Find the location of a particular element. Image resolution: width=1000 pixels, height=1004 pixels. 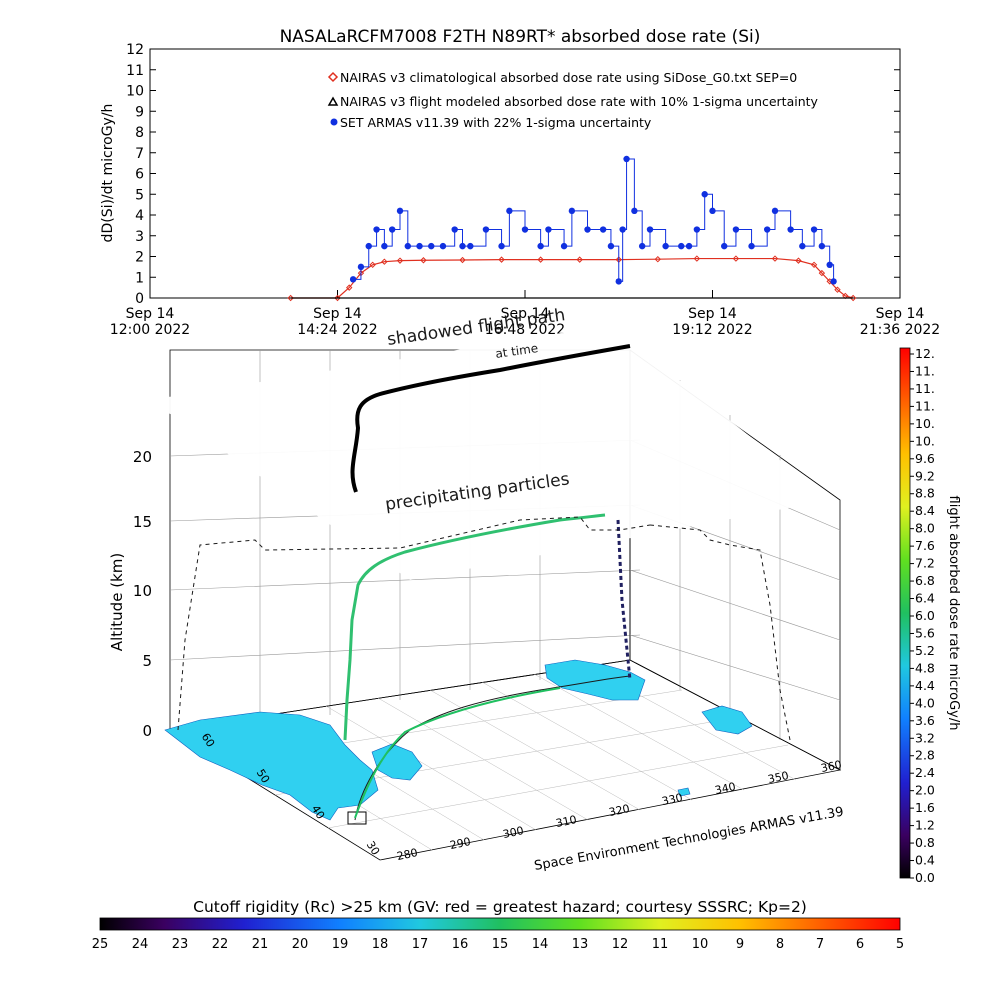

rigidity-colorbar-tick-label: 19 is located at coordinates (340, 944).